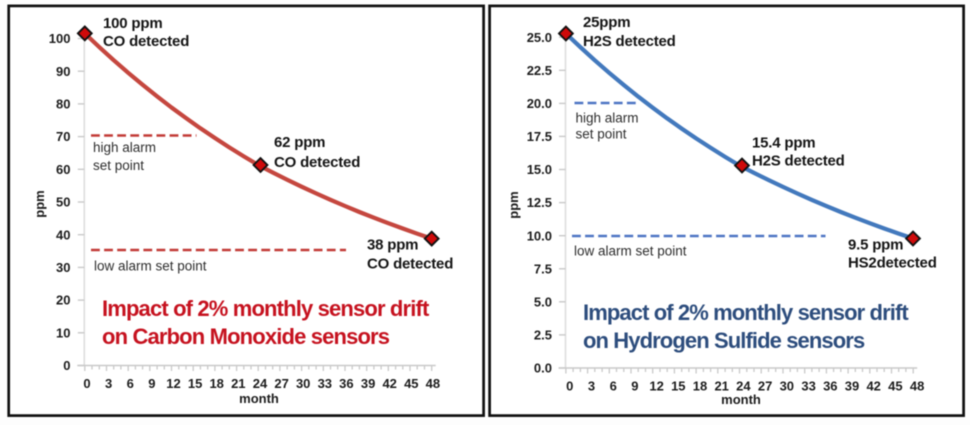 Image resolution: width=970 pixels, height=425 pixels. I want to click on svg-text: 40, so click(63, 234).